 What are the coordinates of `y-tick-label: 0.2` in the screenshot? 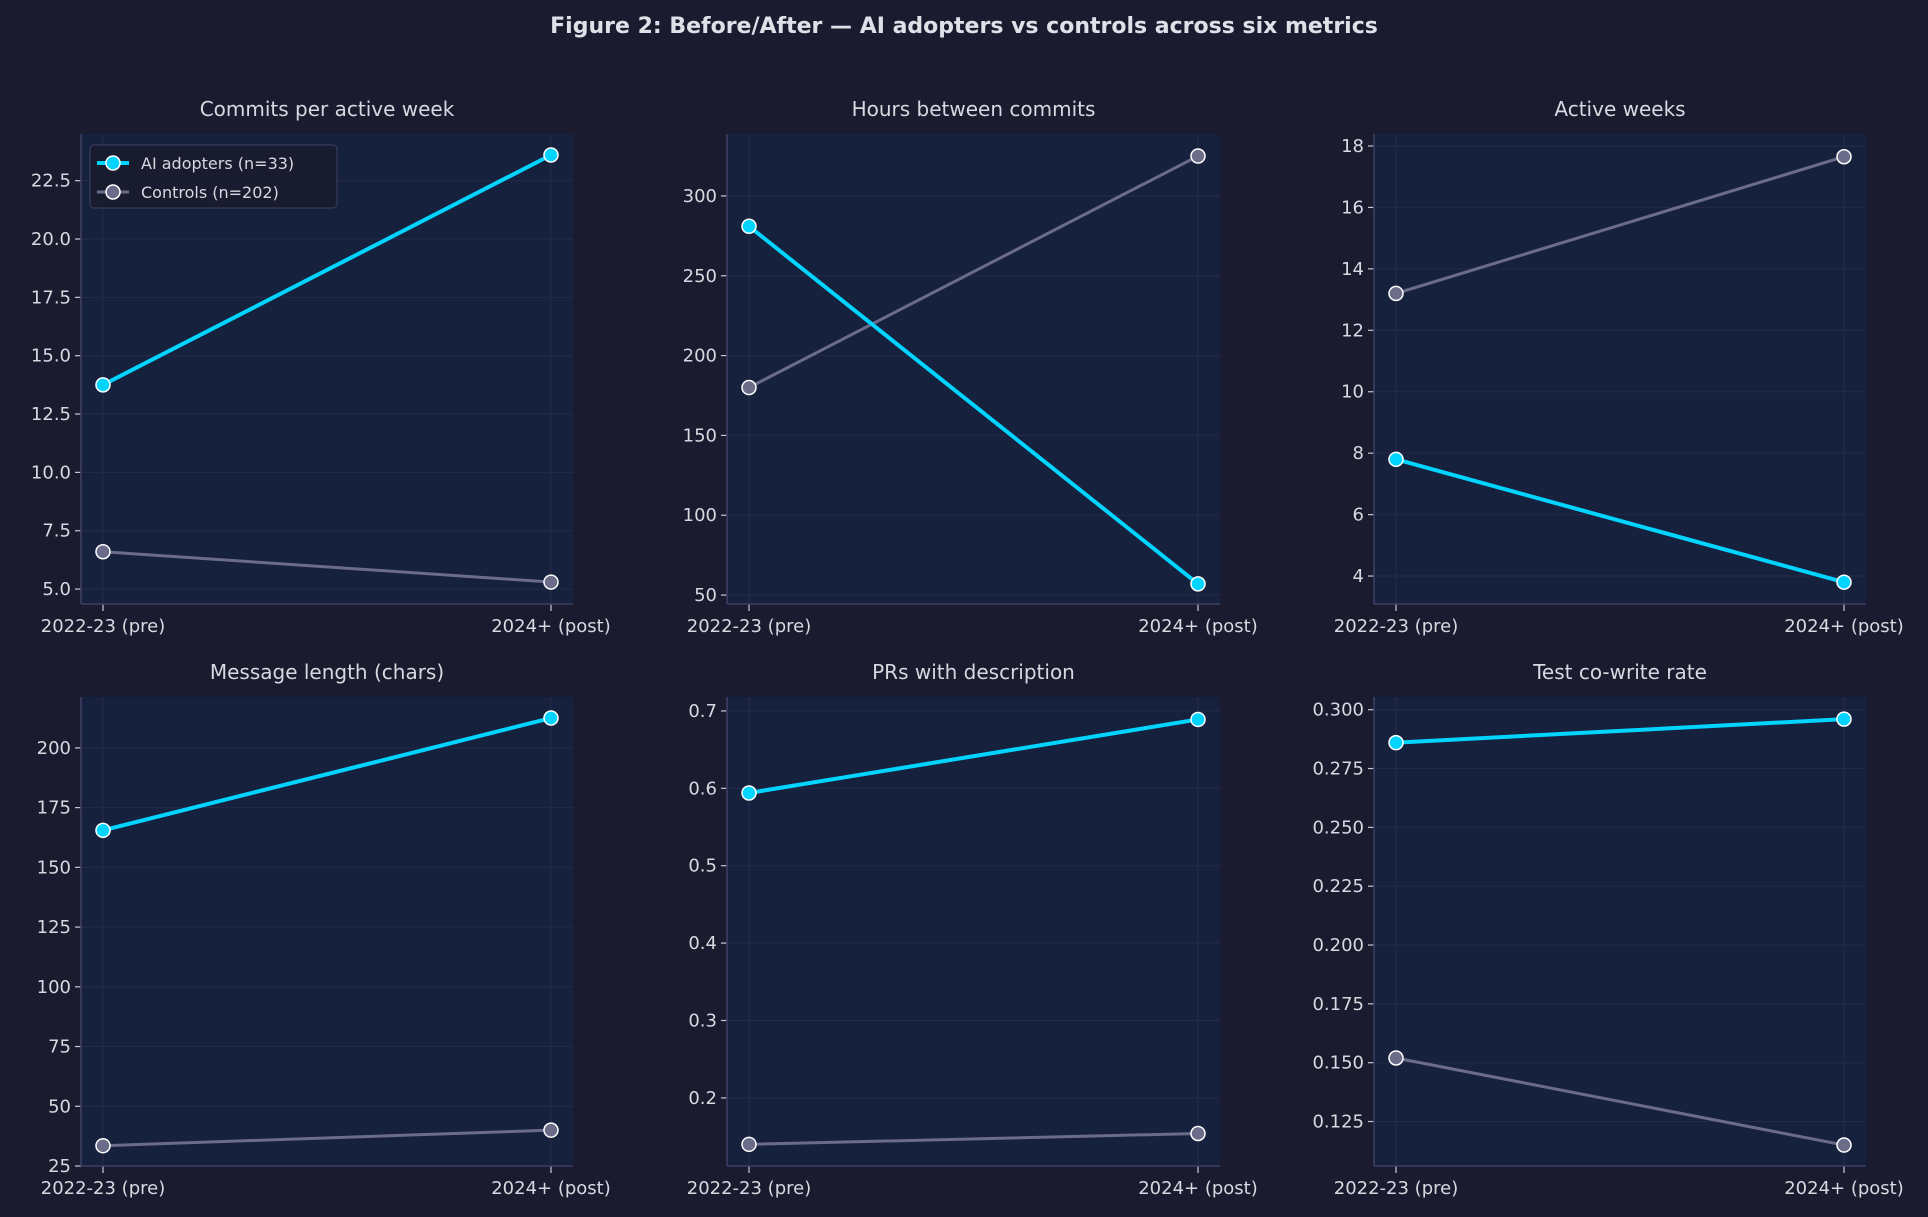 It's located at (702, 1098).